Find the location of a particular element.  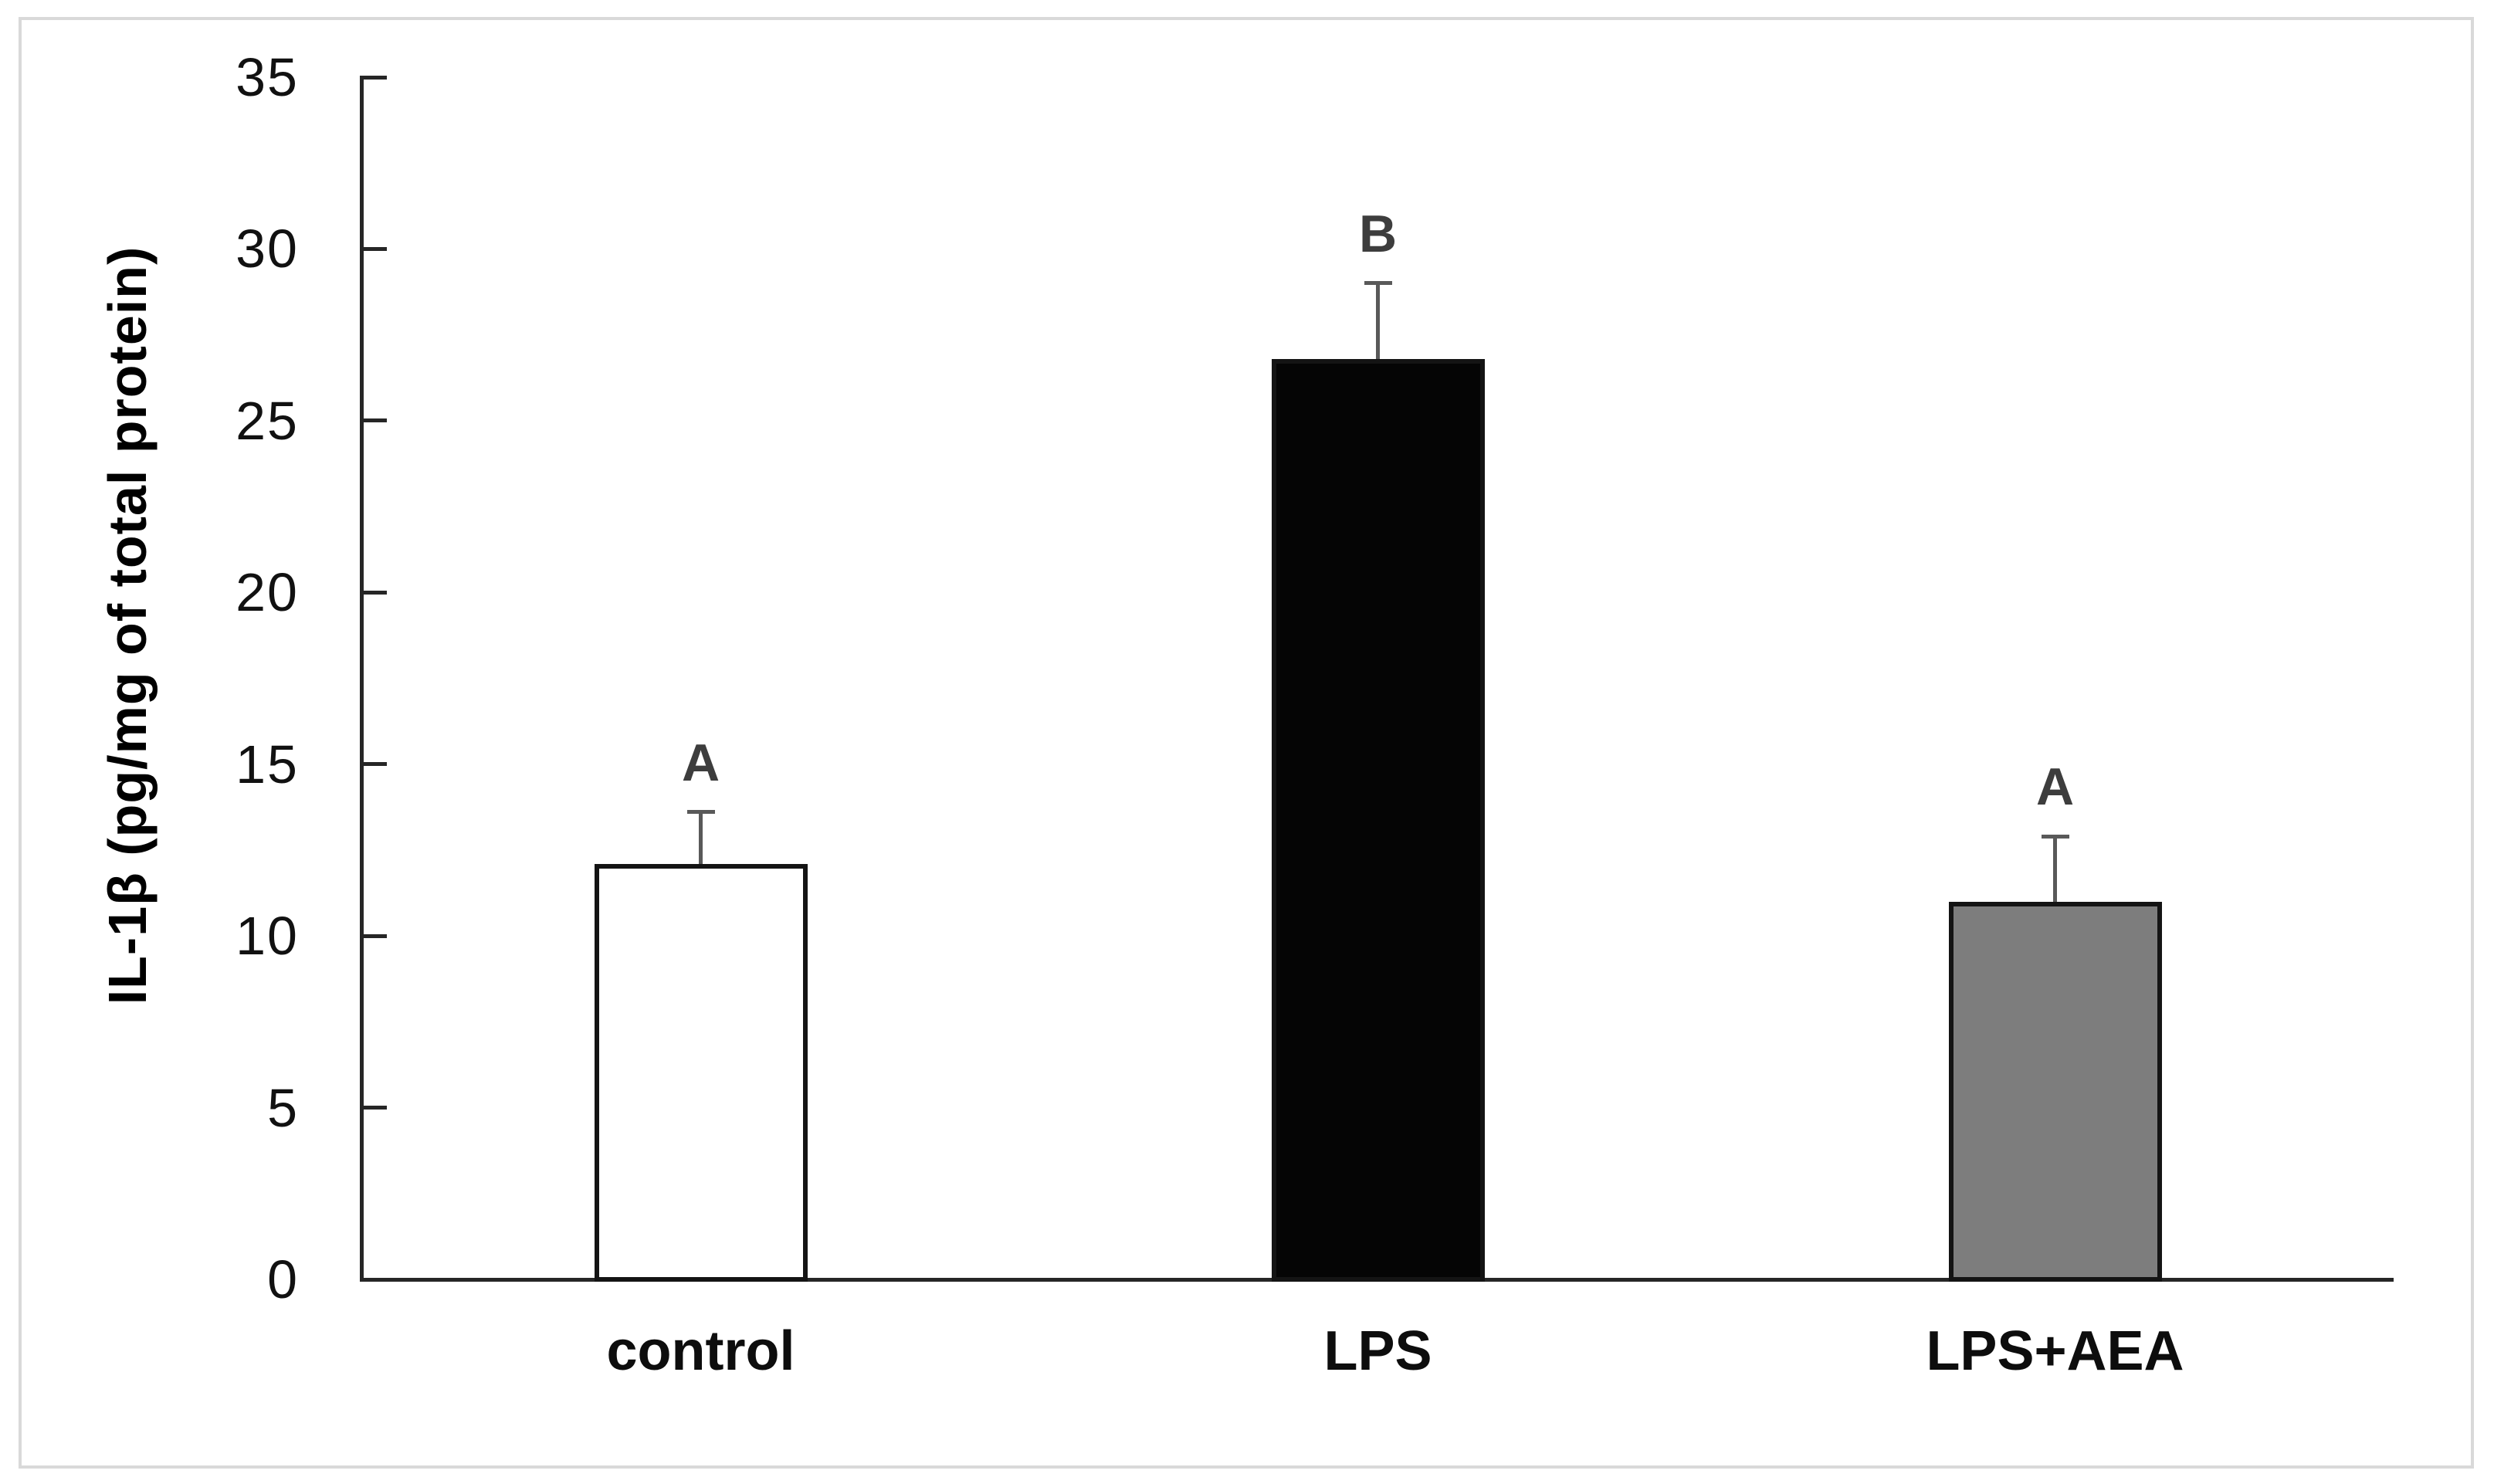

y-axis-tick-label: 35 is located at coordinates (267, 77).